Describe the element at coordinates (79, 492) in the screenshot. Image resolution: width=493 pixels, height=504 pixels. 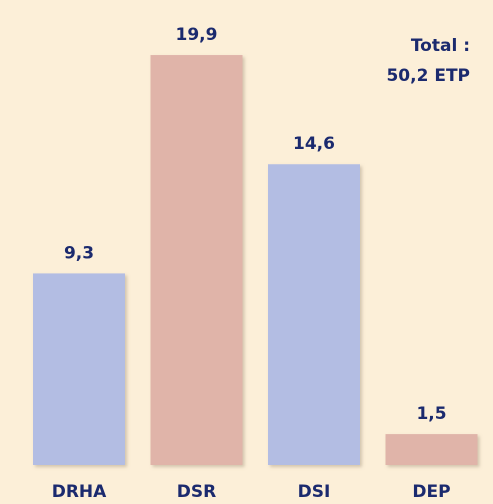
I see `x-tick-label: DRHA` at that location.